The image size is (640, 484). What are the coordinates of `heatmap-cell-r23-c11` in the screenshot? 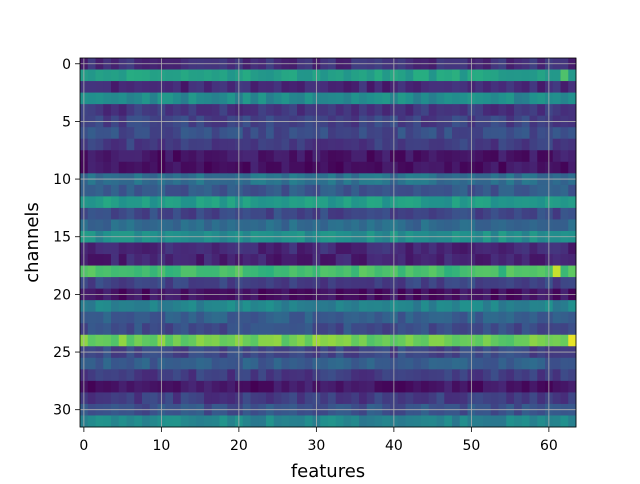 It's located at (169, 329).